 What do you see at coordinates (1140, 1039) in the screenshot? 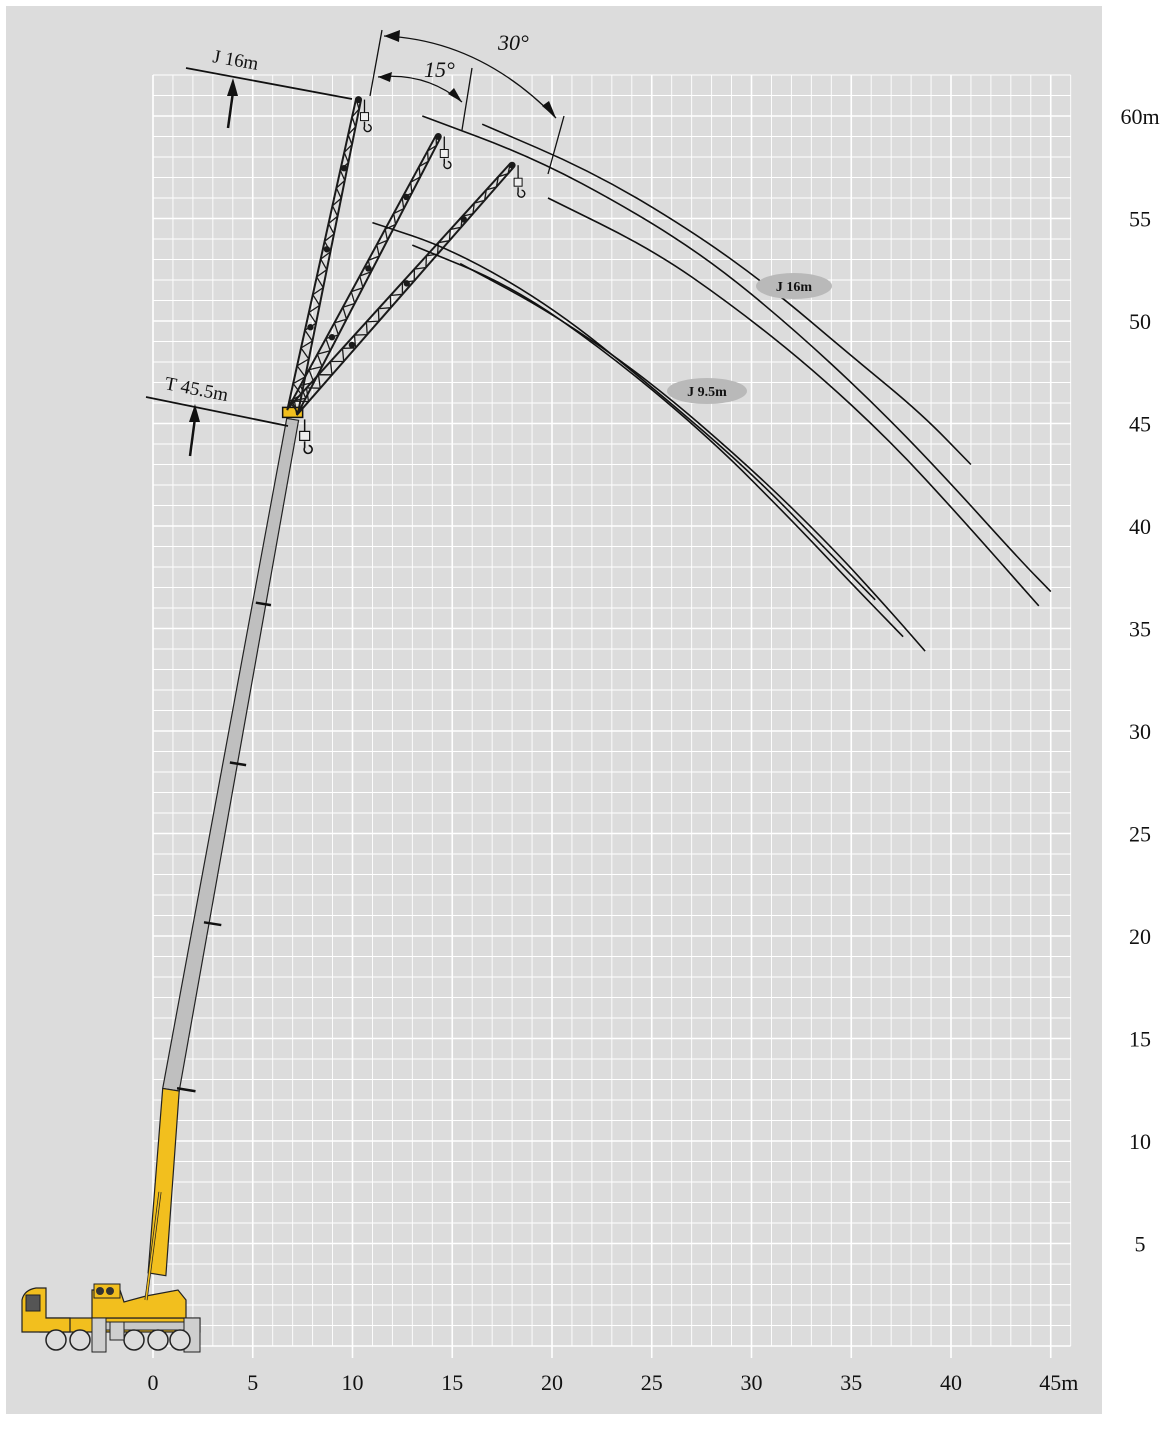
I see `y-tick-label: 15` at bounding box center [1140, 1039].